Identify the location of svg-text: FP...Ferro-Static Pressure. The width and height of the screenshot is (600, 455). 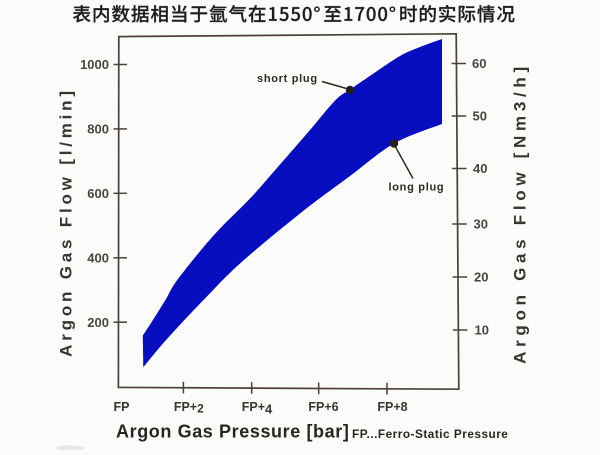
(430, 434).